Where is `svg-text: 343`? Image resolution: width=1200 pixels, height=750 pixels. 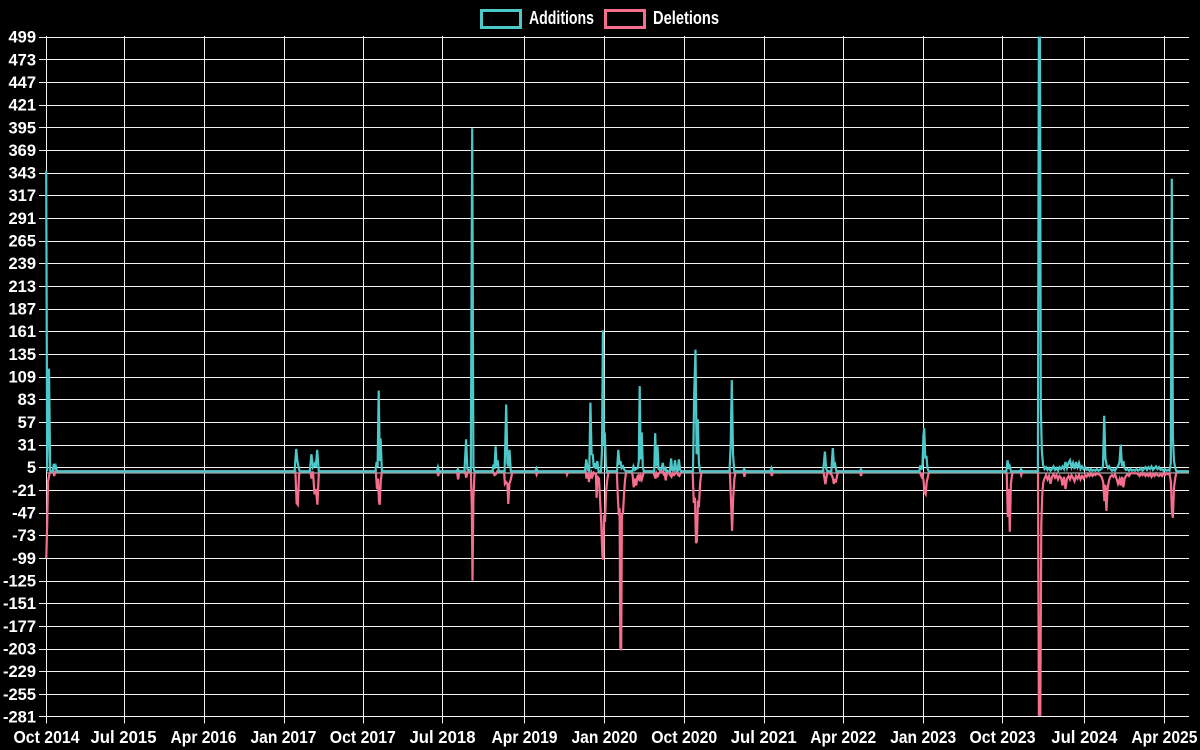 svg-text: 343 is located at coordinates (22, 174).